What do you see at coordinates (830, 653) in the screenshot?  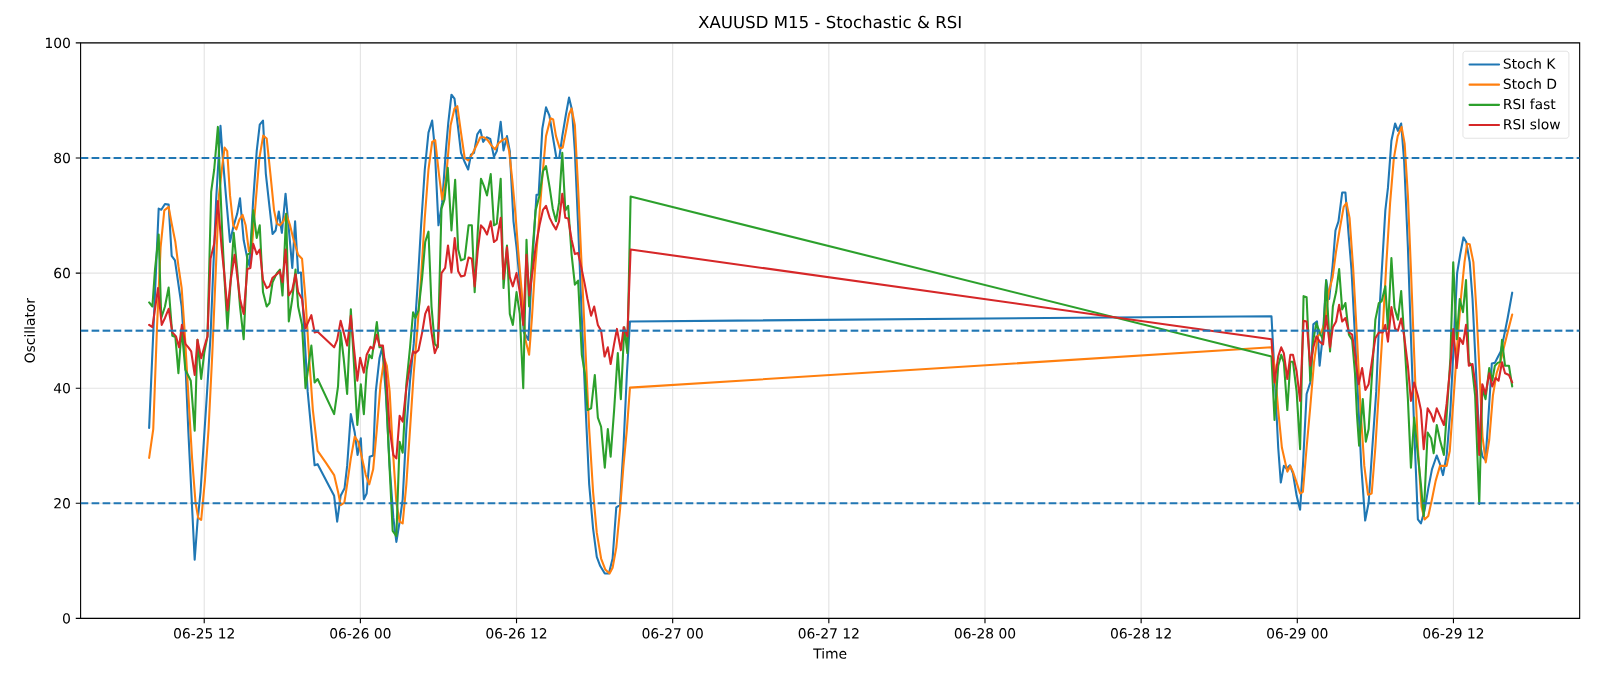 I see `x-axis-title: Time` at bounding box center [830, 653].